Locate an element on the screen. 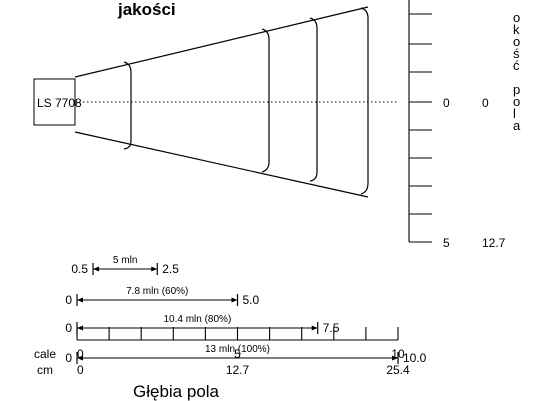 The height and width of the screenshot is (401, 553). right-scale-bottom-cm: 12.7 is located at coordinates (494, 243).